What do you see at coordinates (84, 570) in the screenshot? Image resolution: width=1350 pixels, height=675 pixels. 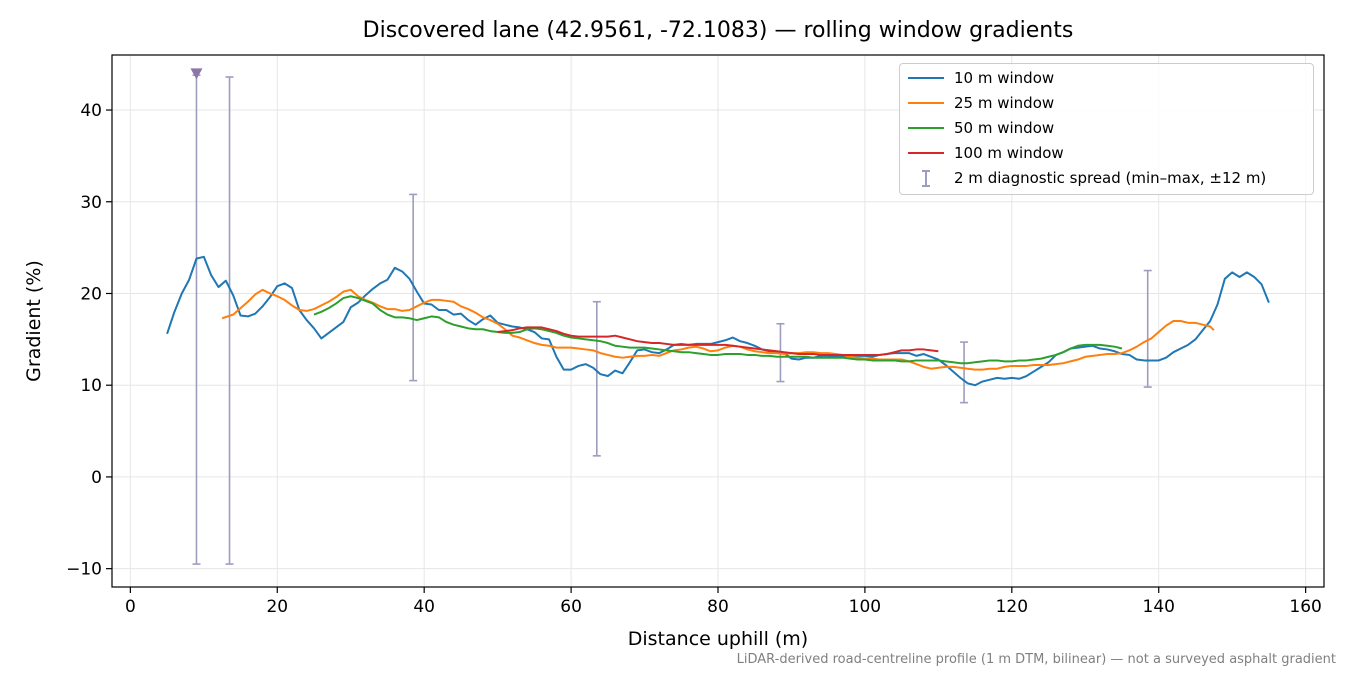 I see `y-tick-label: −10` at bounding box center [84, 570].